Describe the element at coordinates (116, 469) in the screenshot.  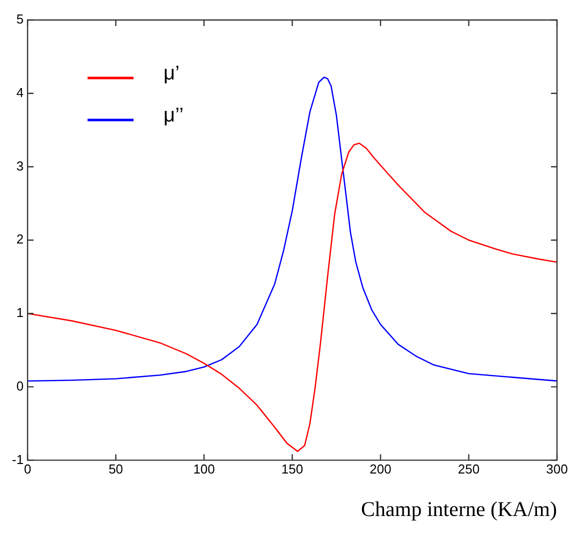
I see `x-tick-label: 50` at that location.